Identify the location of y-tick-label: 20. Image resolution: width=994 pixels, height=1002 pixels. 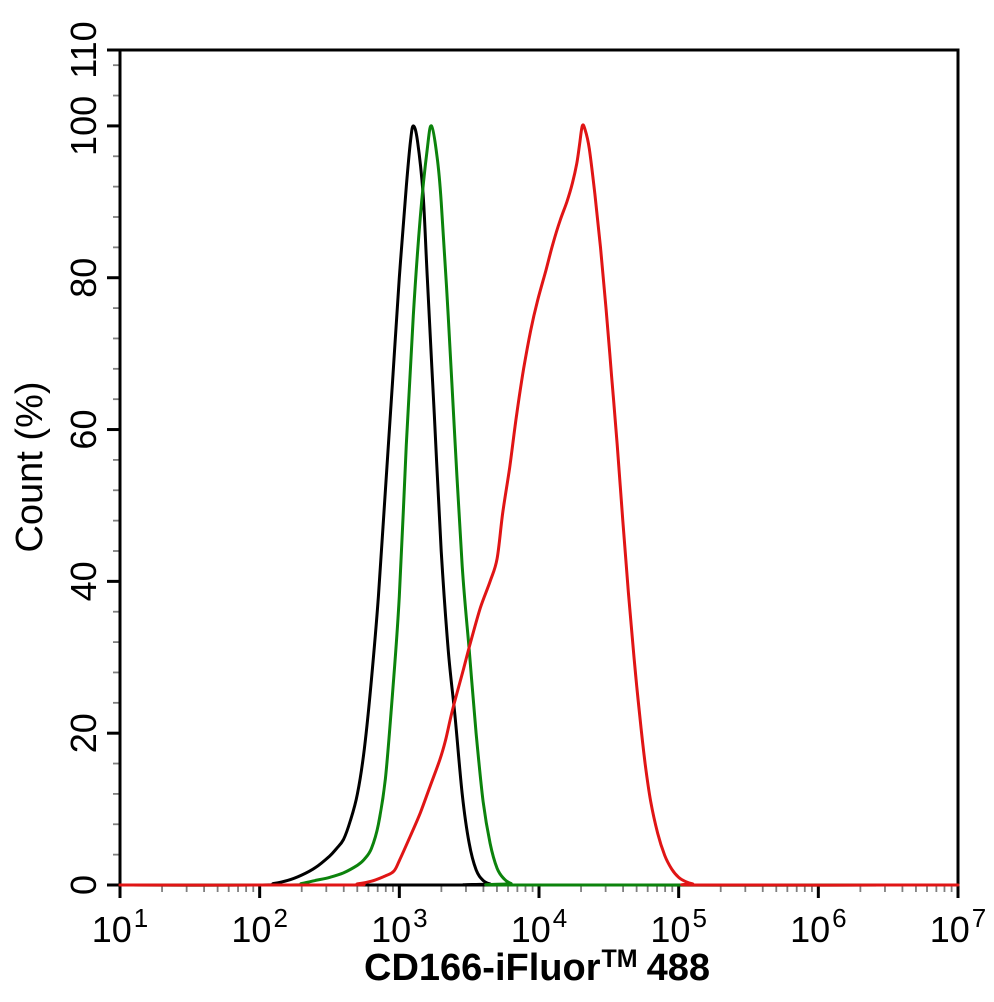
(83, 733).